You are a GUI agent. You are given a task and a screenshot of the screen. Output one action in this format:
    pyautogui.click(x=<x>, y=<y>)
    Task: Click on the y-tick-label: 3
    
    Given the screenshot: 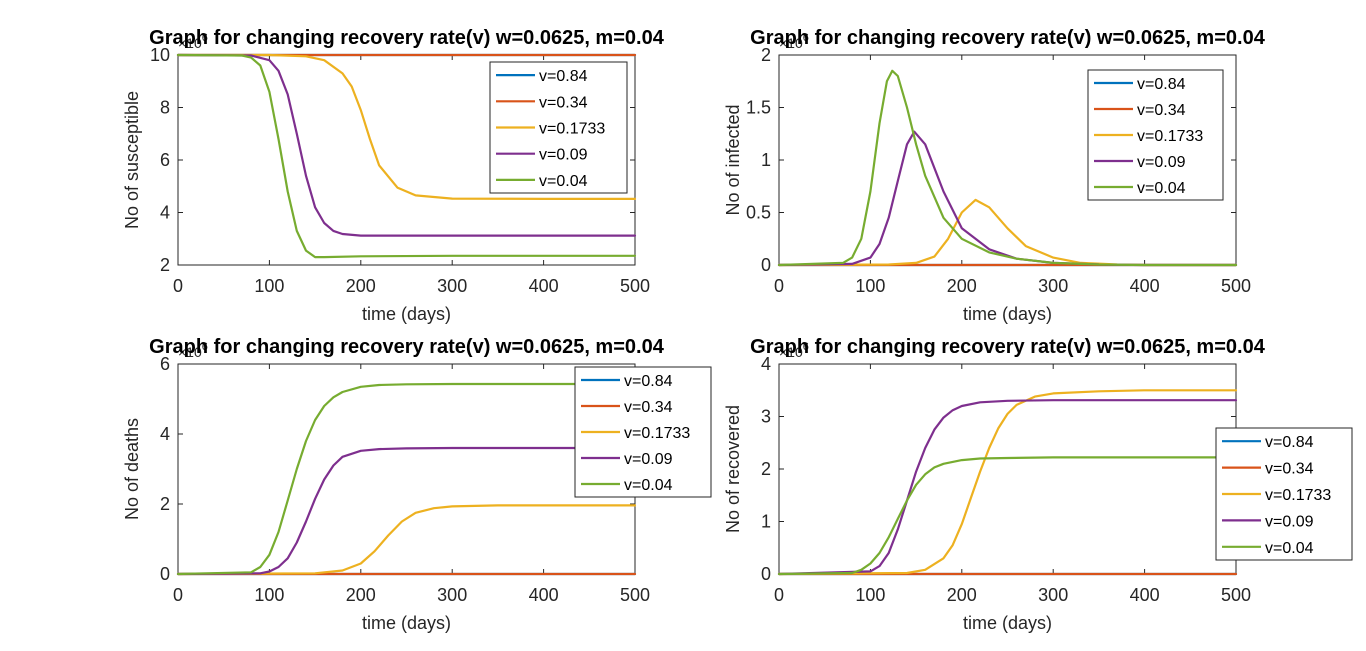 What is the action you would take?
    pyautogui.click(x=766, y=417)
    